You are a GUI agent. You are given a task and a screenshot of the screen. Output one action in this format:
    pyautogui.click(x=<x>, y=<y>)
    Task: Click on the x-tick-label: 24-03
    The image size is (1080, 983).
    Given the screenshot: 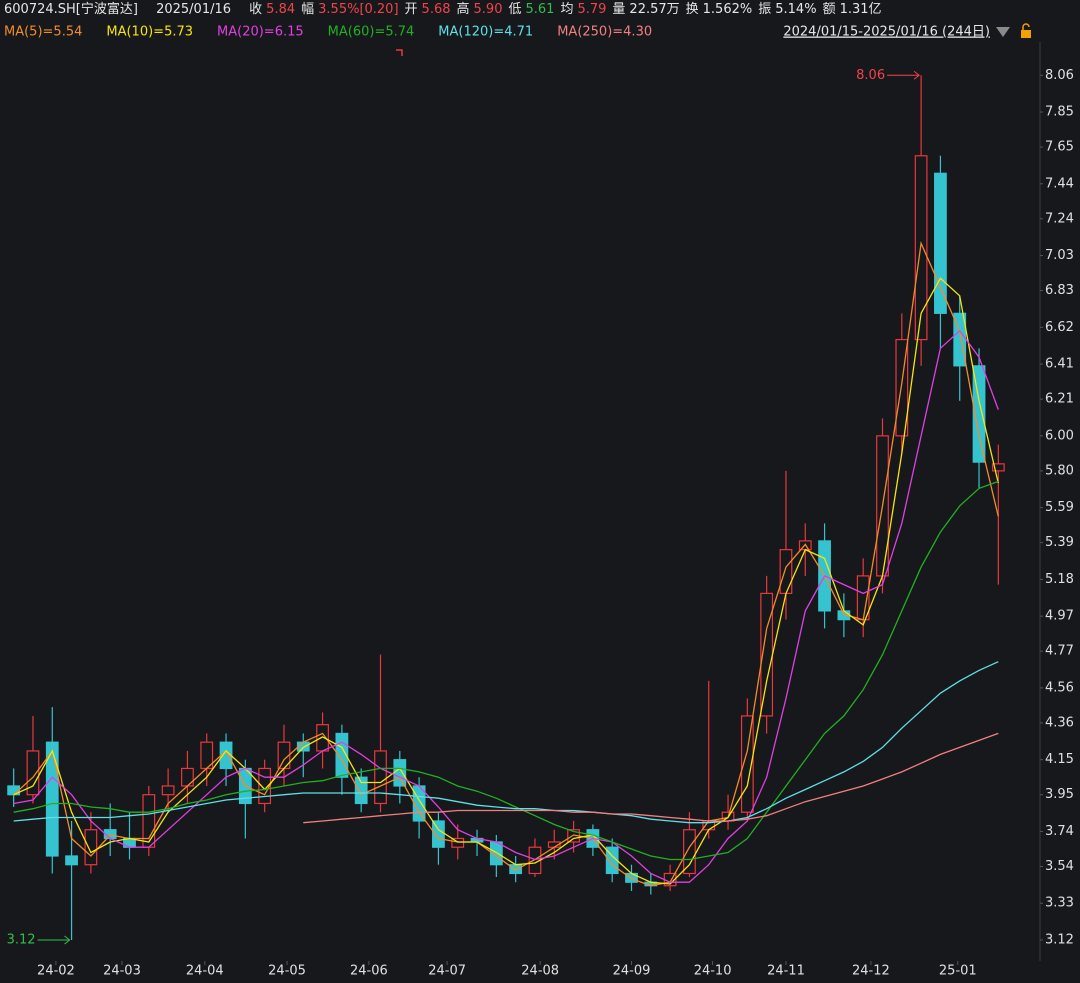 What is the action you would take?
    pyautogui.click(x=122, y=971)
    